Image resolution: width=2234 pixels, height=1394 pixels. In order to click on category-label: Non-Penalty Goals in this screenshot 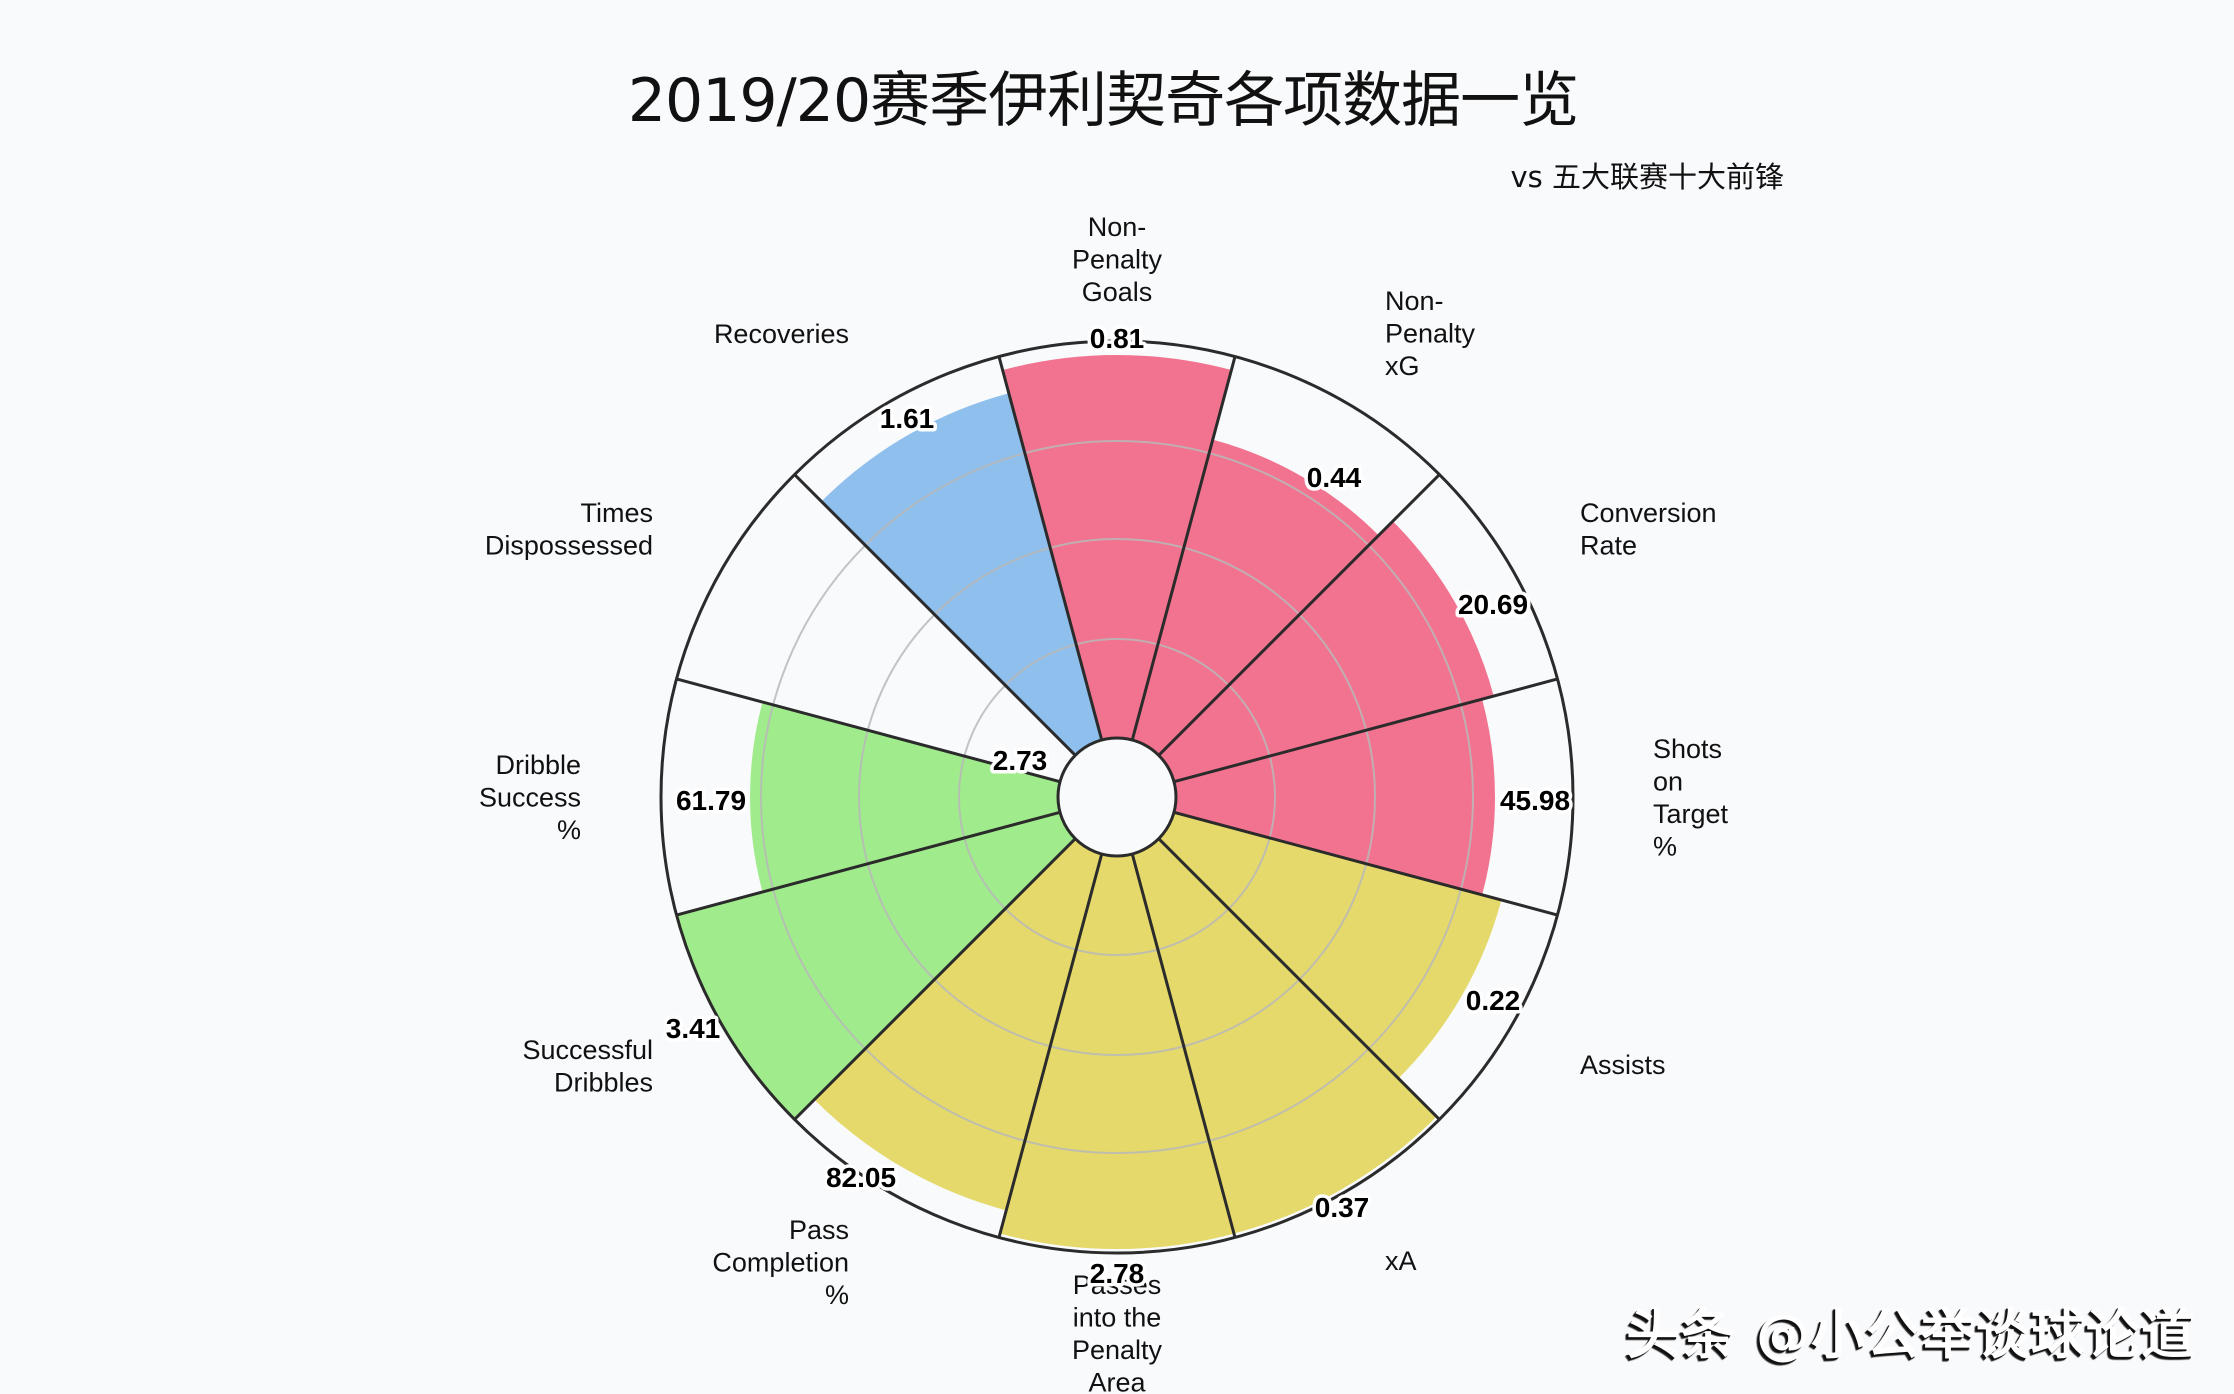, I will do `click(1117, 259)`.